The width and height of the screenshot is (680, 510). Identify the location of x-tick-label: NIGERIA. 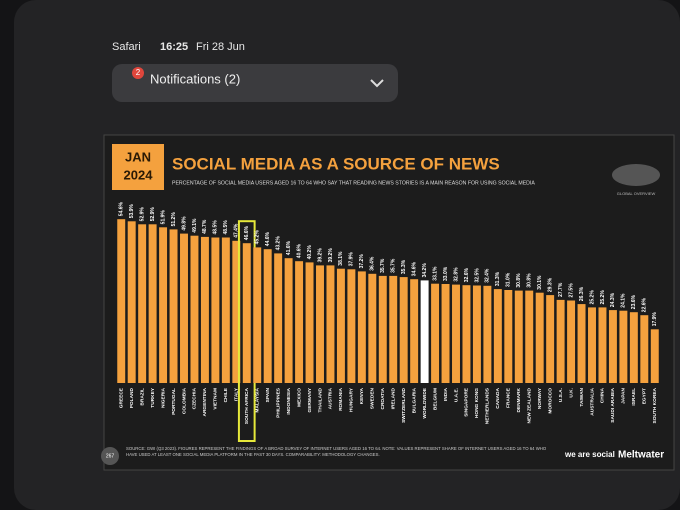
(163, 397).